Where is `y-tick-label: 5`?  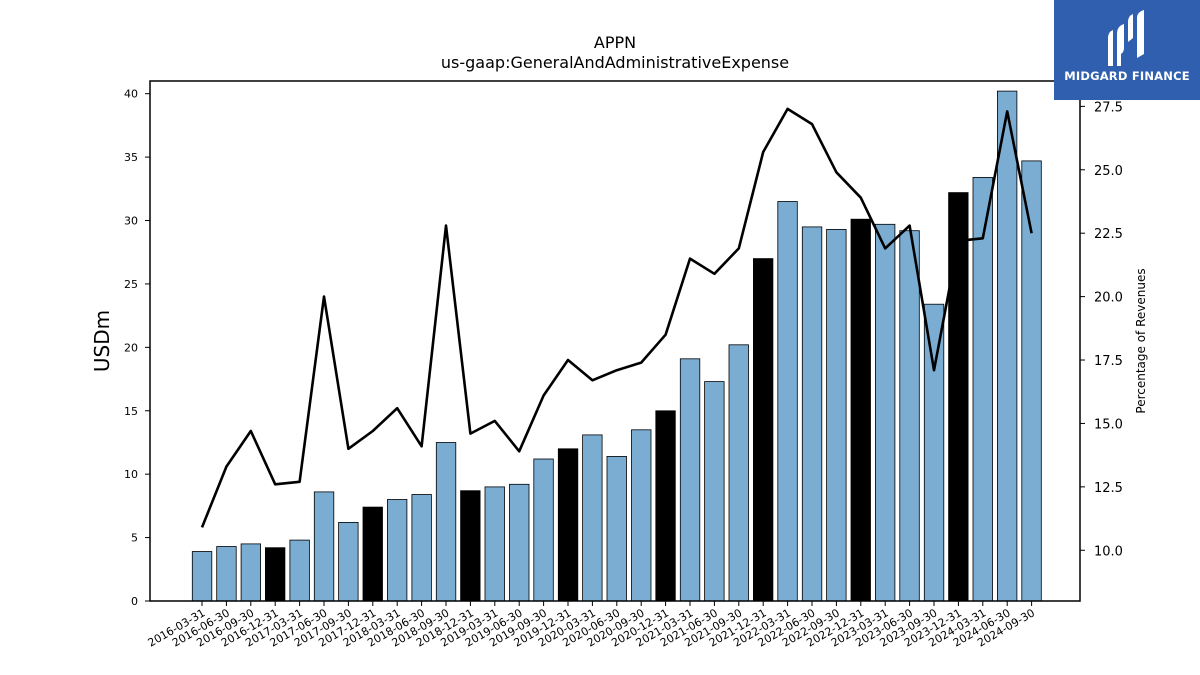
y-tick-label: 5 is located at coordinates (134, 538).